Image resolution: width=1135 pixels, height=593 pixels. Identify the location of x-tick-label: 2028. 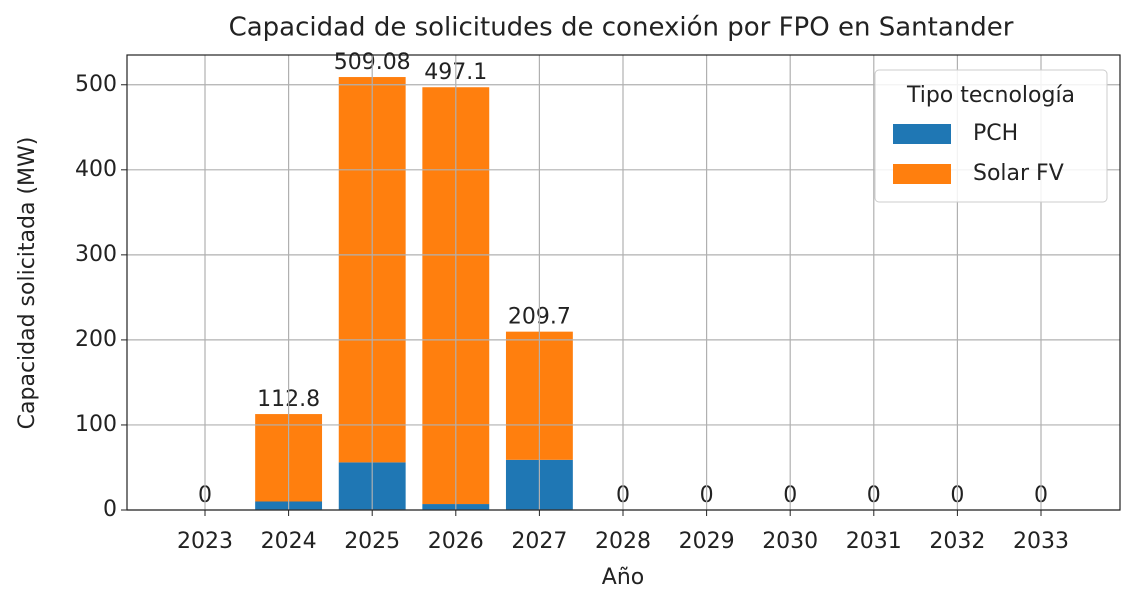
(623, 541).